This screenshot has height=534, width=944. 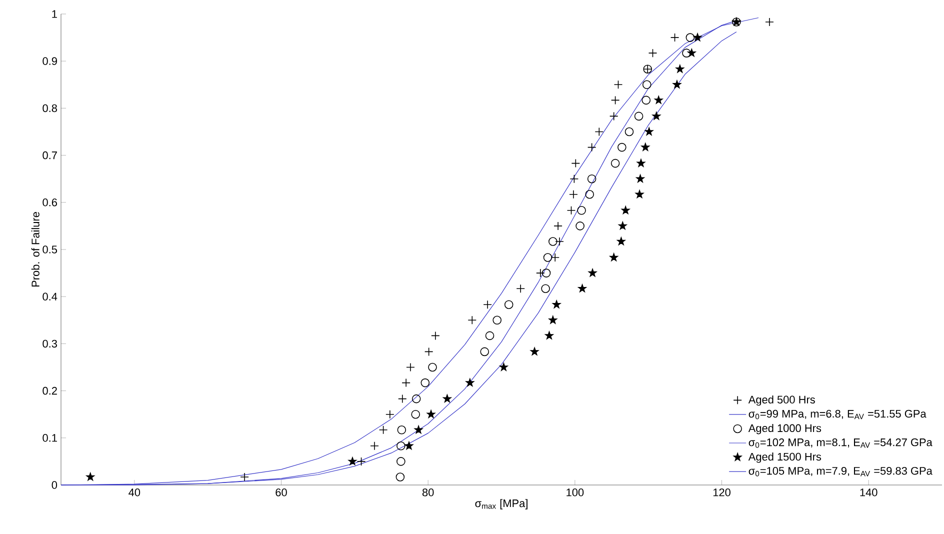 I want to click on y-tick-label: 0.8, so click(x=49, y=108).